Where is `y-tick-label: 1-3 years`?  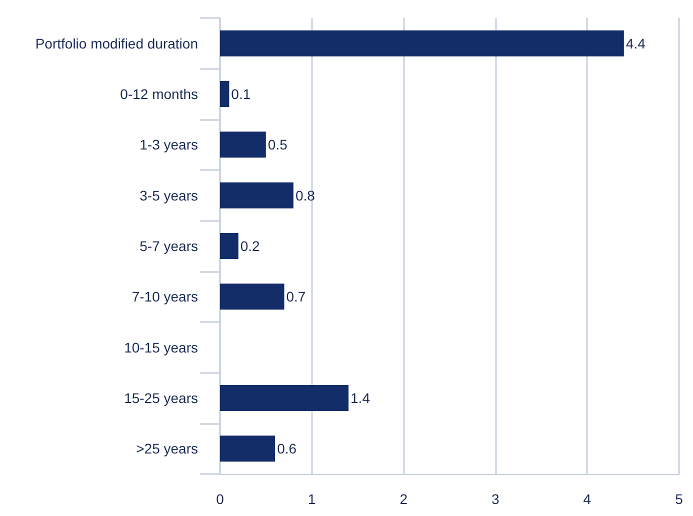 y-tick-label: 1-3 years is located at coordinates (169, 144).